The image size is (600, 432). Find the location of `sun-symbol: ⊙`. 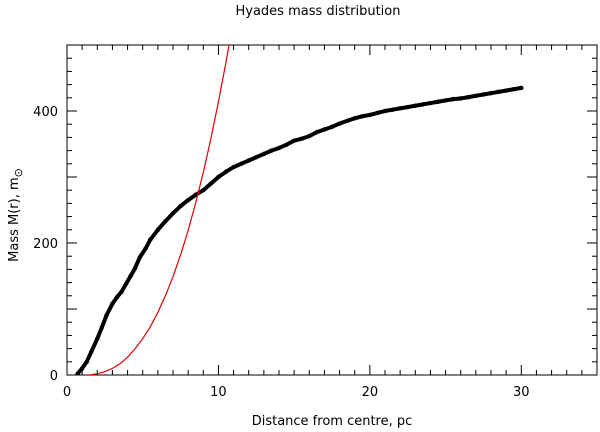

sun-symbol: ⊙ is located at coordinates (18, 172).